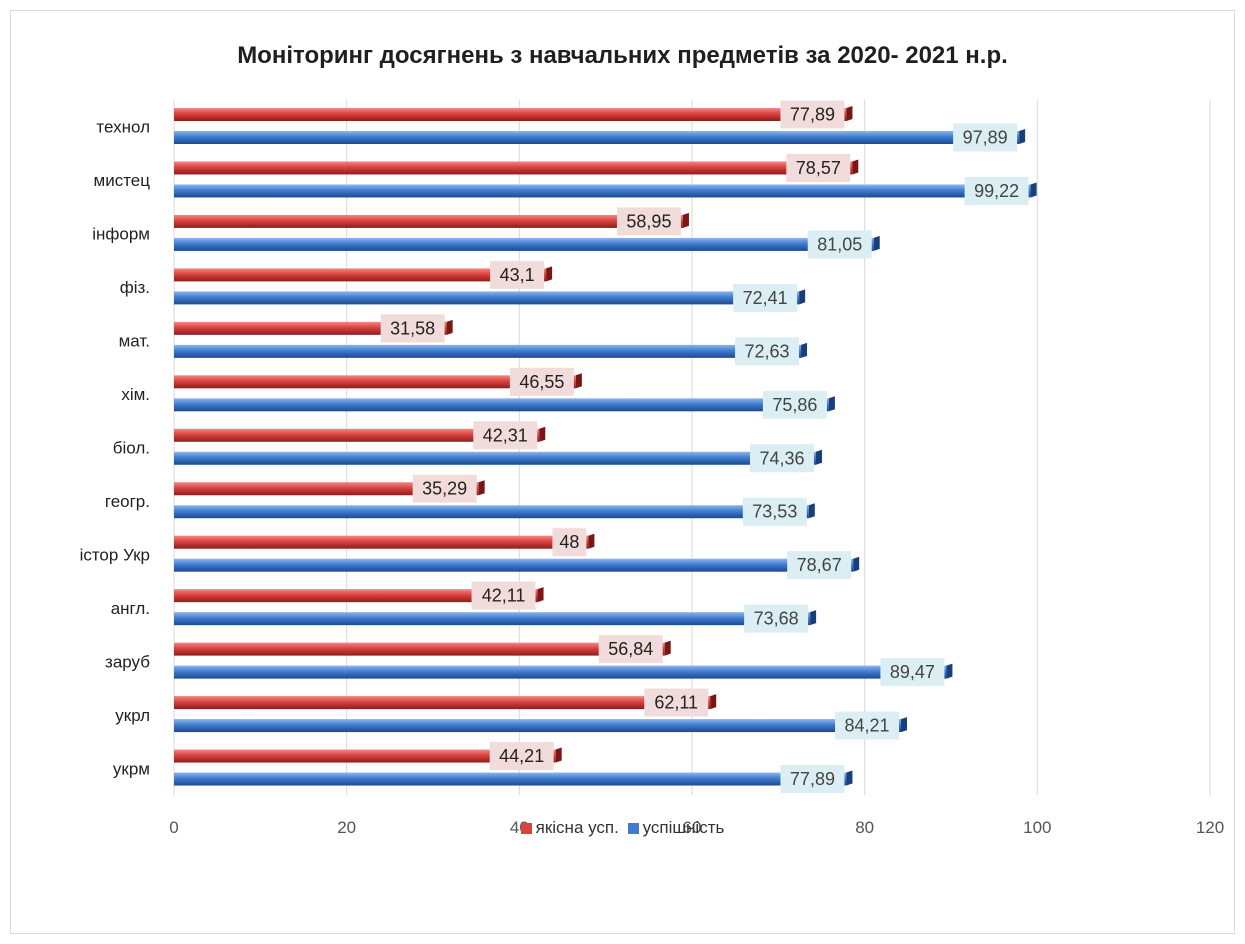  I want to click on data-label-series-1: 62,11, so click(676, 703).